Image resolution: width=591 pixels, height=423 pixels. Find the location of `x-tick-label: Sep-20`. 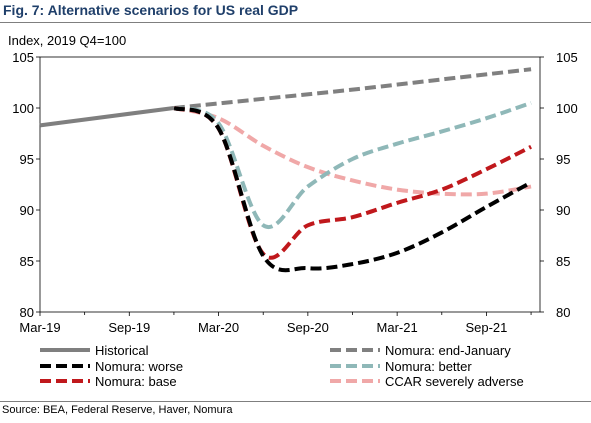

x-tick-label: Sep-20 is located at coordinates (308, 327).